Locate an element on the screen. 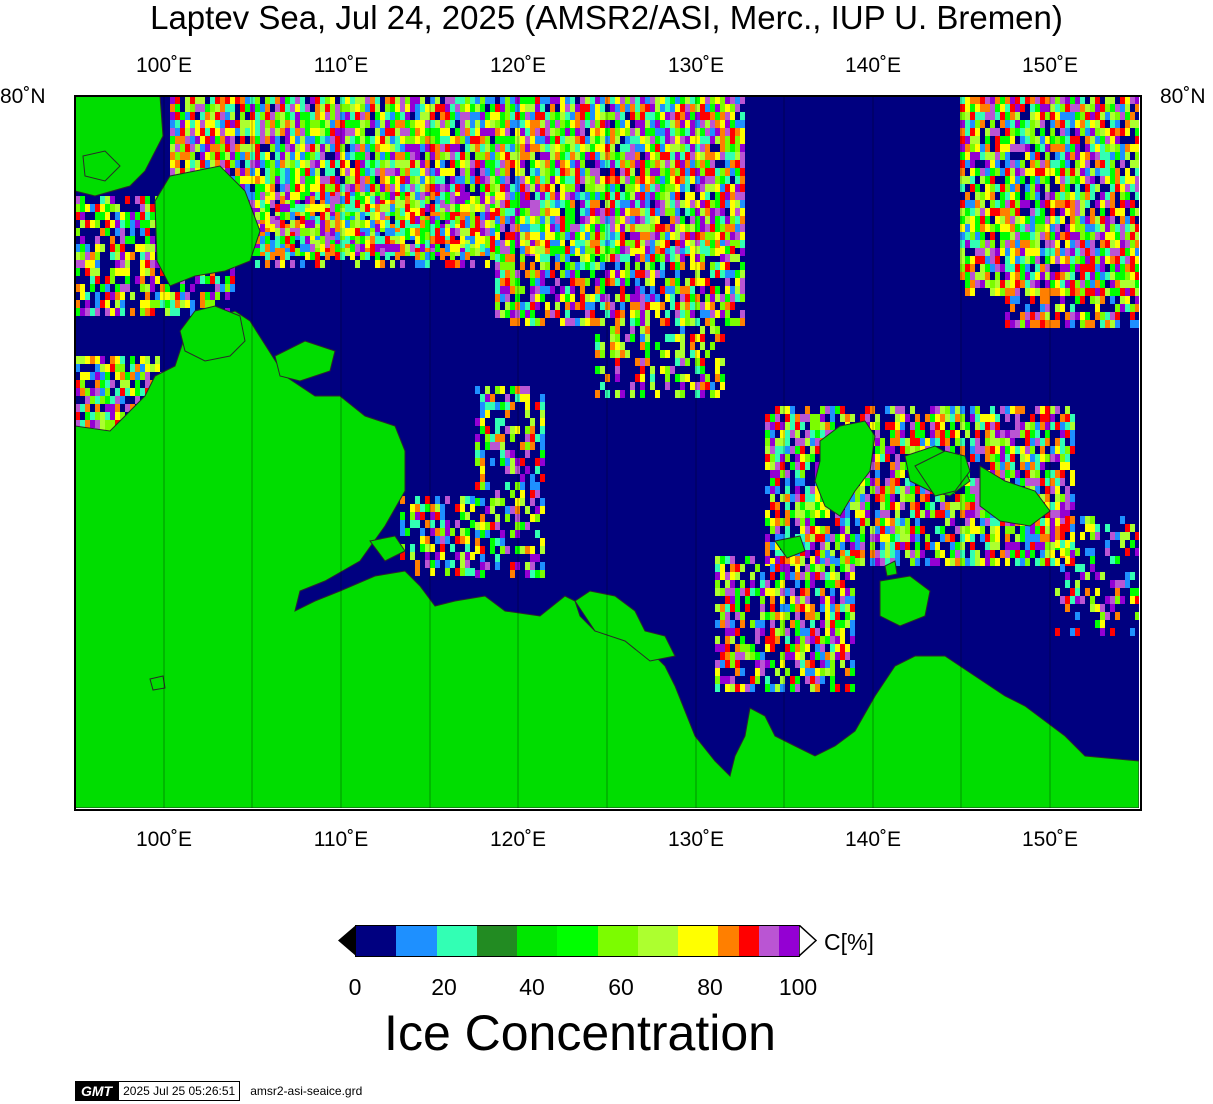  land-severnaya-zemlya-small is located at coordinates (101, 166).